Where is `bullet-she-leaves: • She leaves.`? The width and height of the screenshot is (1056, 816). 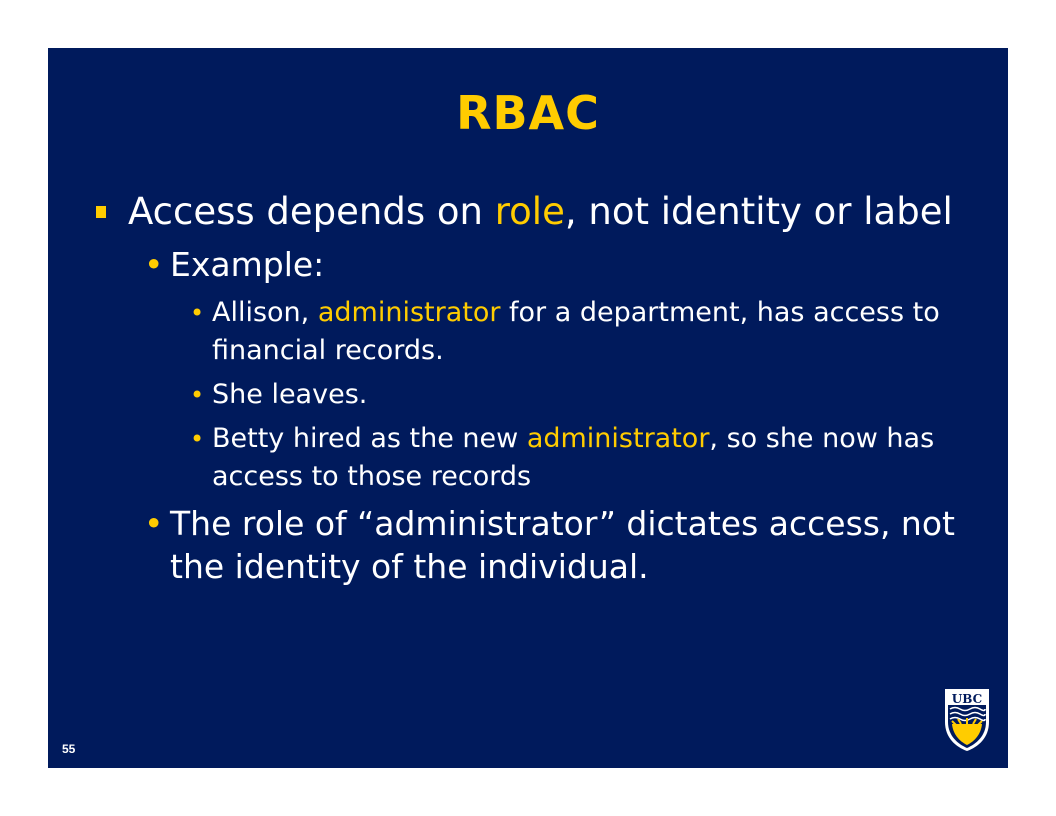 bullet-she-leaves: • She leaves. is located at coordinates (529, 395).